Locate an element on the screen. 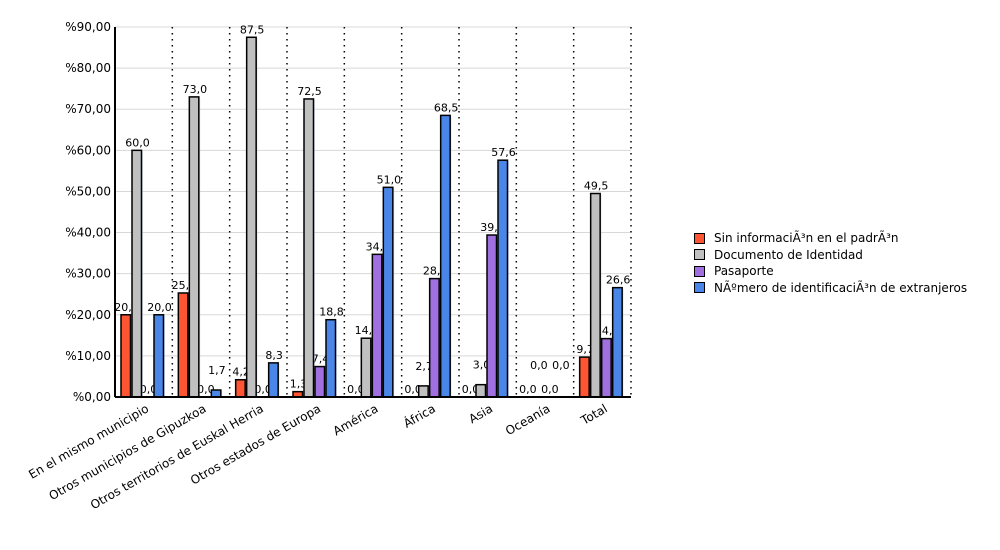 This screenshot has height=550, width=1000. y-tick-label: %80,00 is located at coordinates (88, 68).